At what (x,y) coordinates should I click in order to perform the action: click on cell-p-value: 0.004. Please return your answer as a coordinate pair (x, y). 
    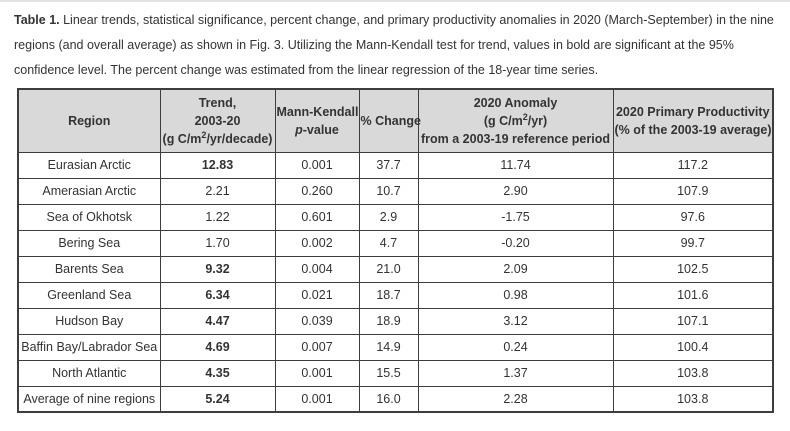
    Looking at the image, I should click on (317, 269).